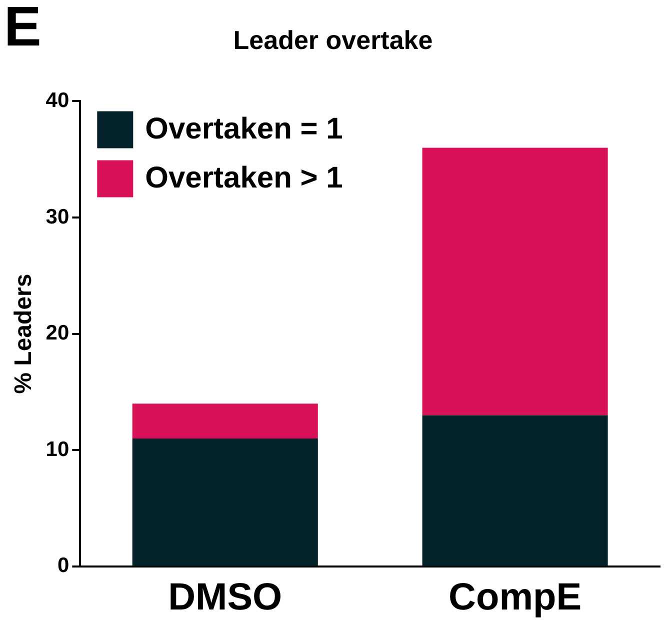 Image resolution: width=664 pixels, height=624 pixels. I want to click on legend-label: Overtaken > 1, so click(244, 177).